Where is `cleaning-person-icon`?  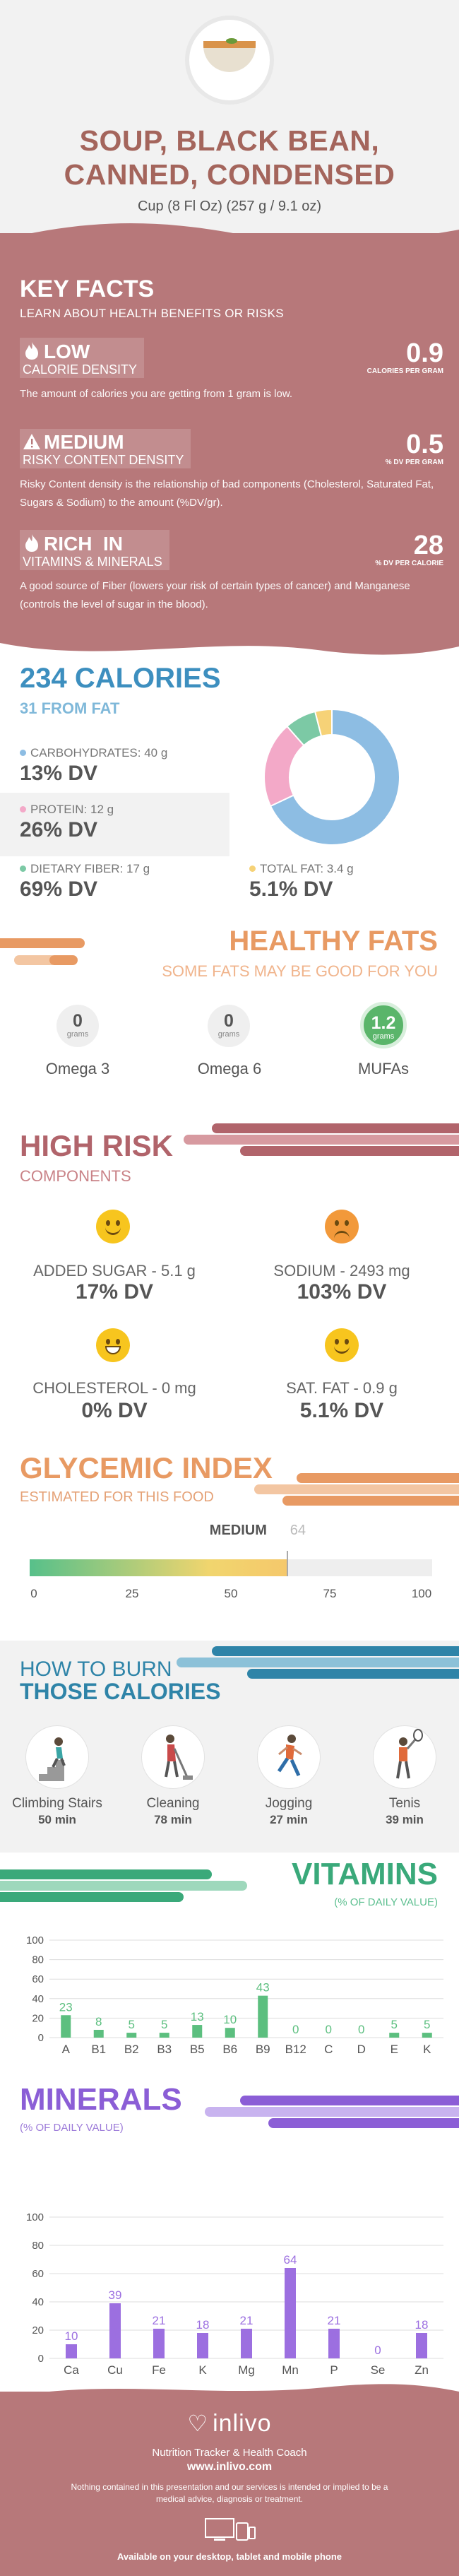 cleaning-person-icon is located at coordinates (173, 1757).